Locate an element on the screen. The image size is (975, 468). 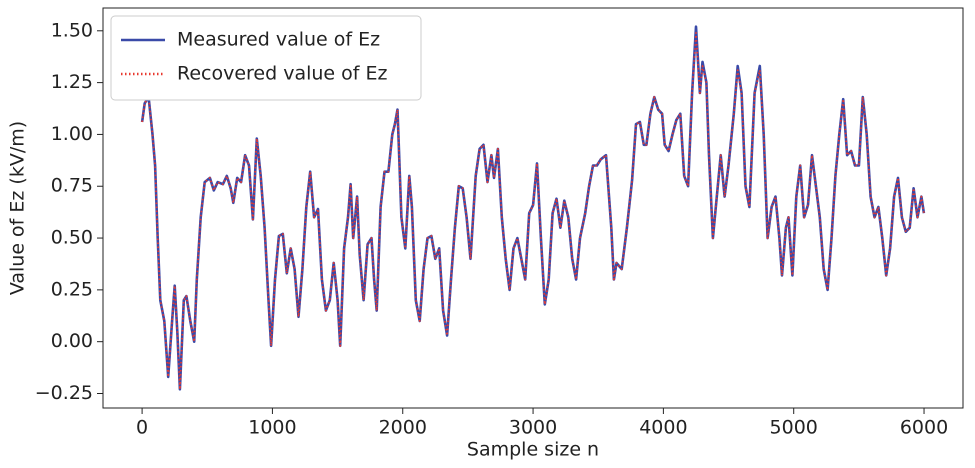
y-tick-label: 1.25 is located at coordinates (72, 82).